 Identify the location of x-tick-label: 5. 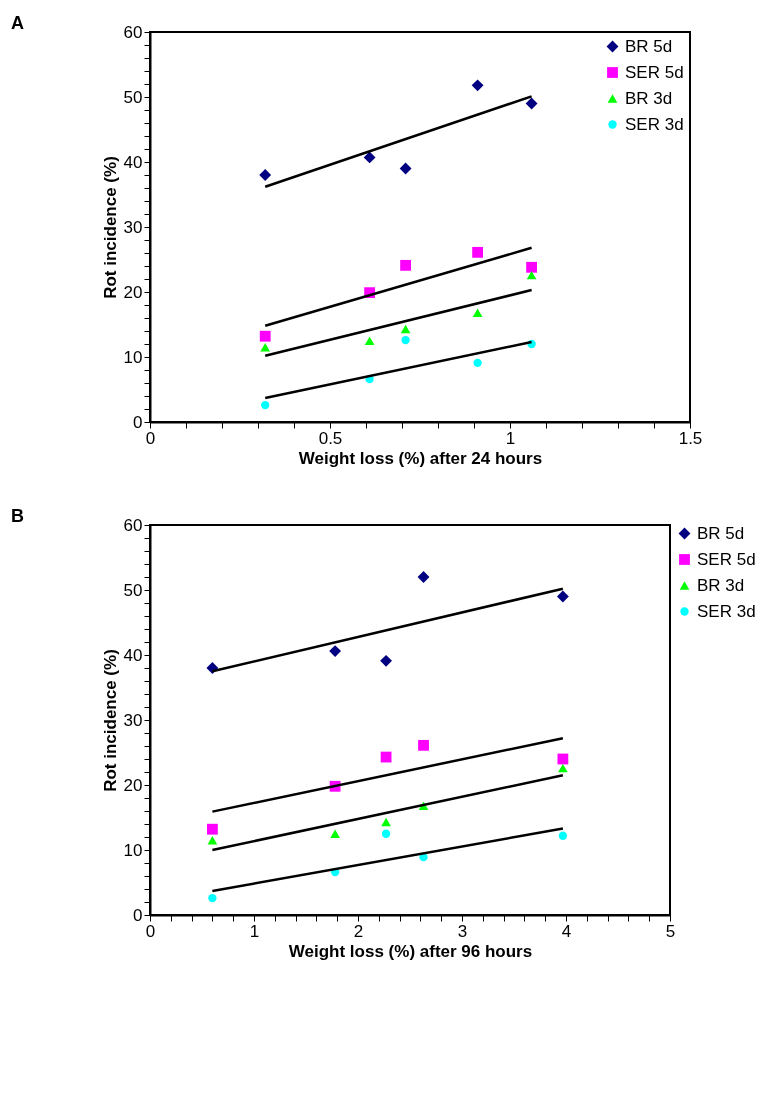
(670, 931).